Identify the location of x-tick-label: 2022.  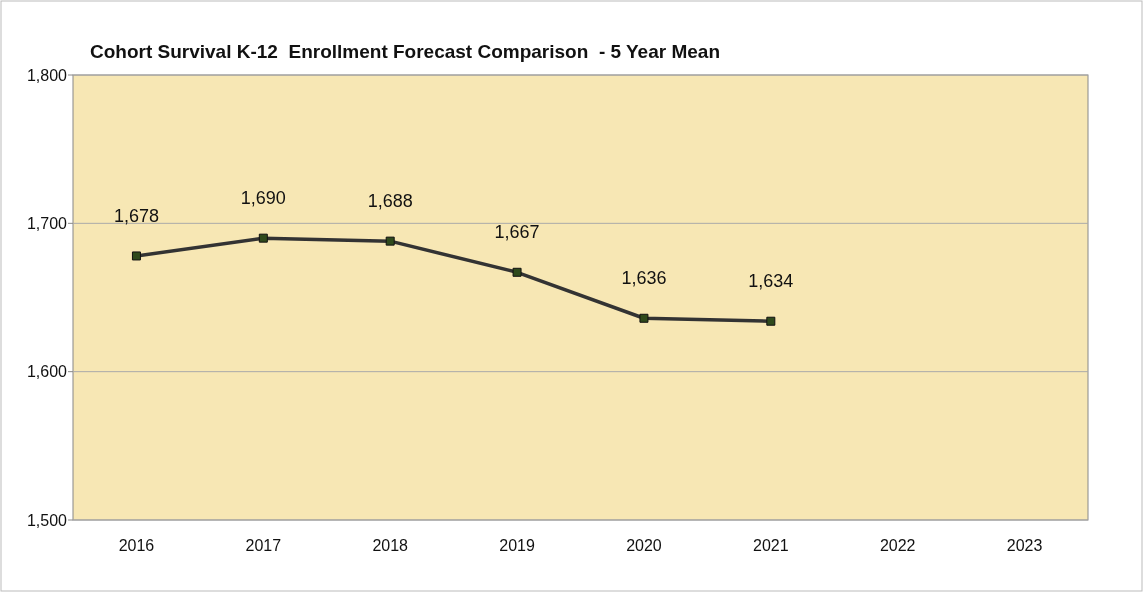
(897, 545).